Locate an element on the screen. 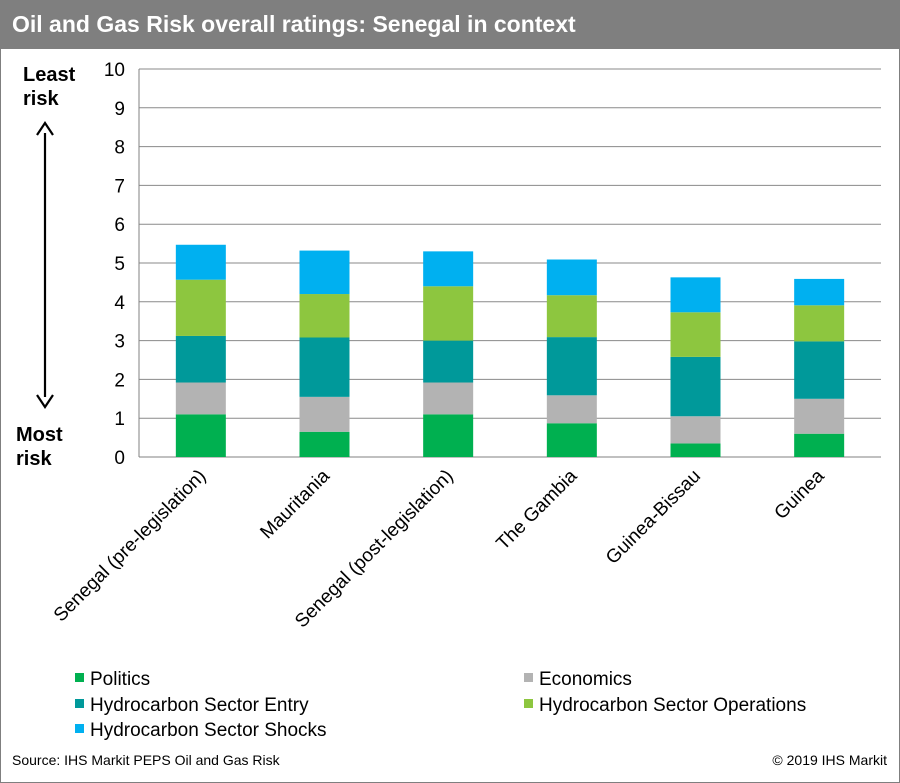  legend-swatch-sector-shocks is located at coordinates (79, 729).